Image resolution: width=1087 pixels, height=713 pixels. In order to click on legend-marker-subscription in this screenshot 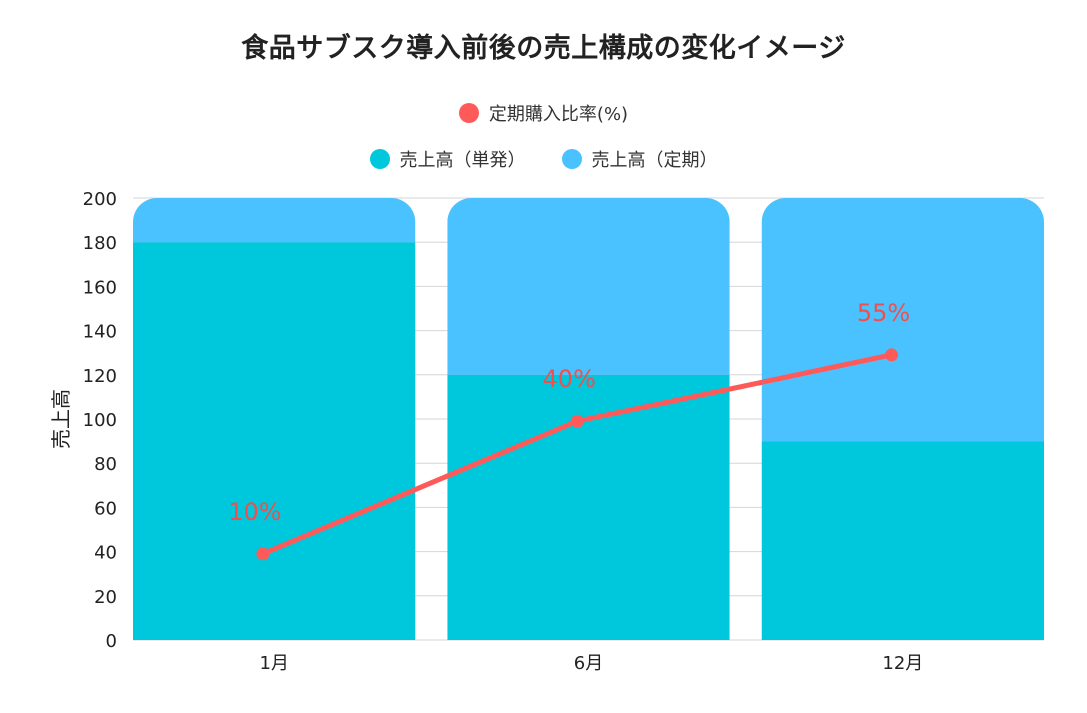, I will do `click(571, 159)`.